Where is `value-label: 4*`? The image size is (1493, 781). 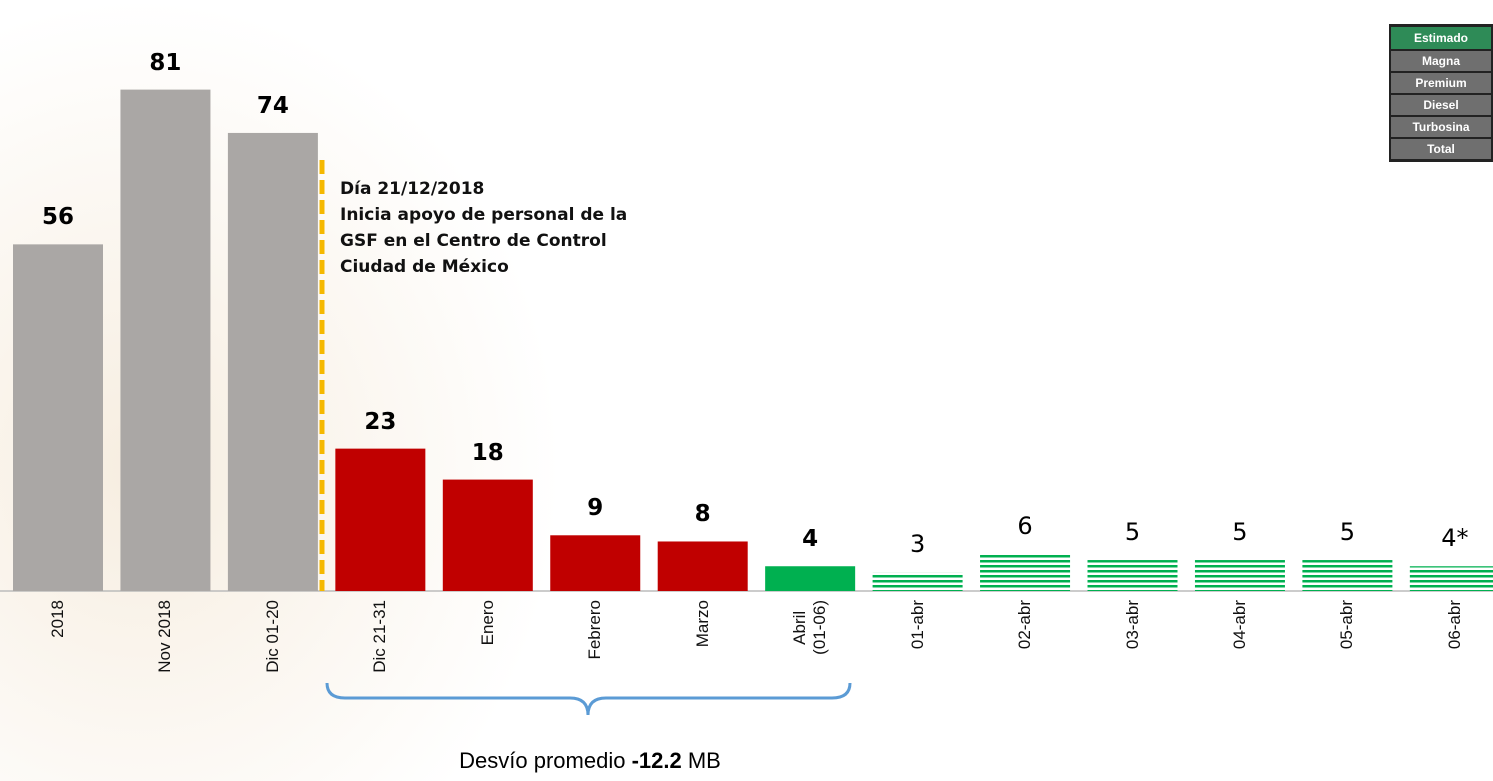
value-label: 4* is located at coordinates (1455, 538).